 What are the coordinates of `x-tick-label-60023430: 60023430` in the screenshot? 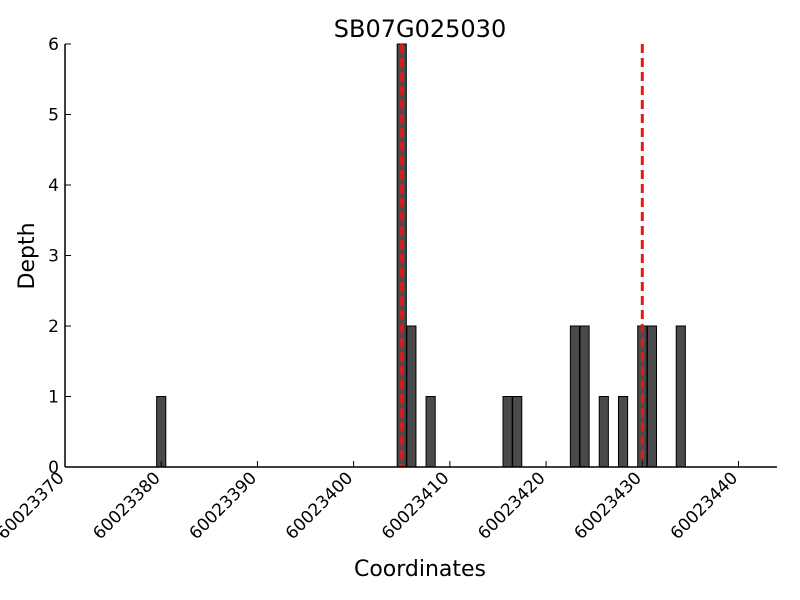 It's located at (608, 505).